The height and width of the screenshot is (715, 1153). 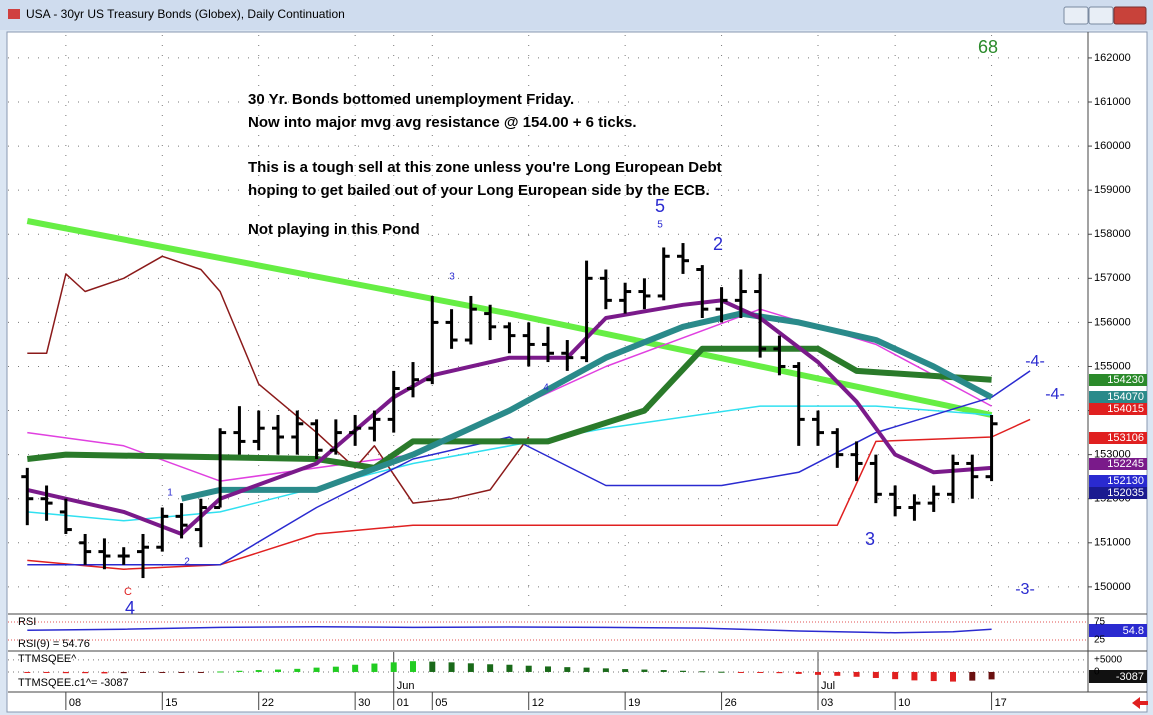 What do you see at coordinates (1125, 438) in the screenshot?
I see `price-label: 153106` at bounding box center [1125, 438].